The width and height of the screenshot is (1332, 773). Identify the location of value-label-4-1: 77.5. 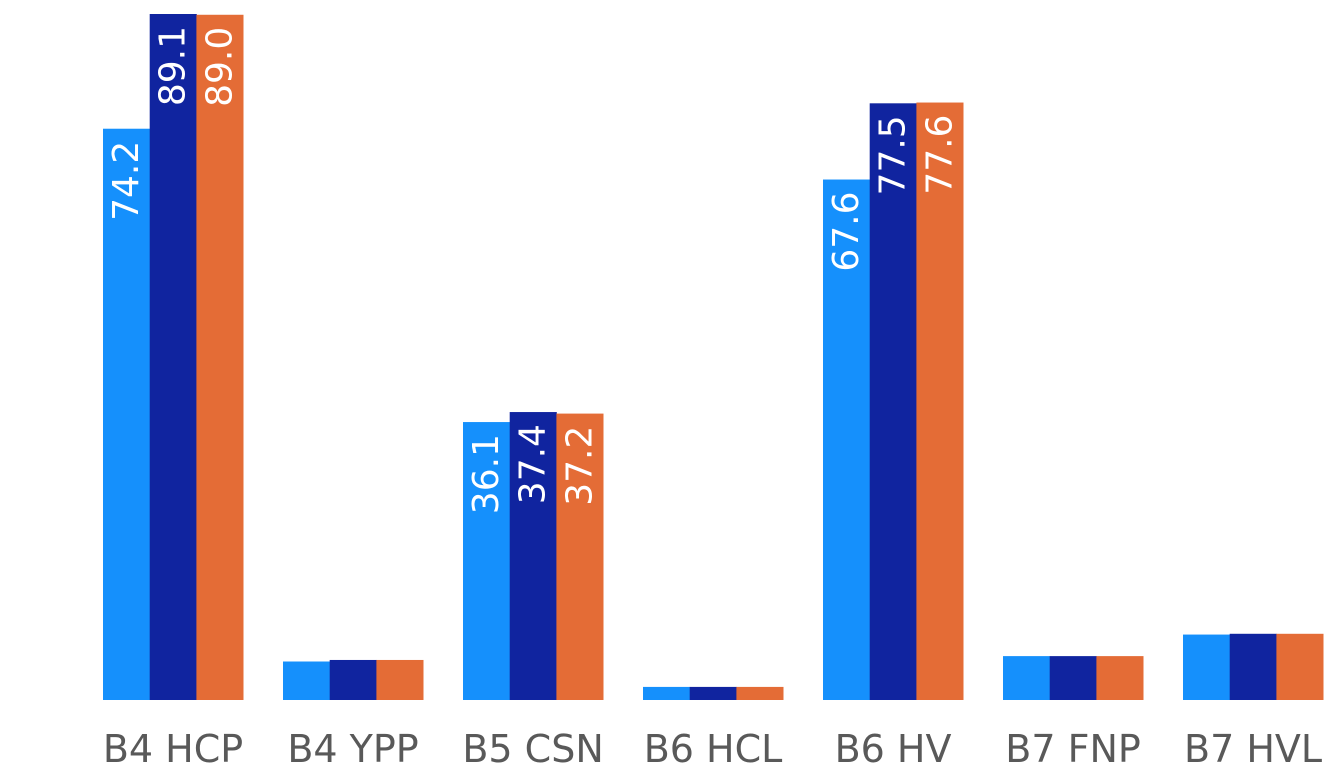
(893, 155).